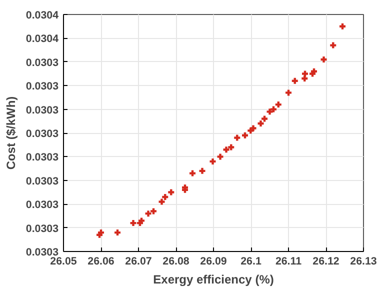  I want to click on x-tick-label: 26.13, so click(363, 262).